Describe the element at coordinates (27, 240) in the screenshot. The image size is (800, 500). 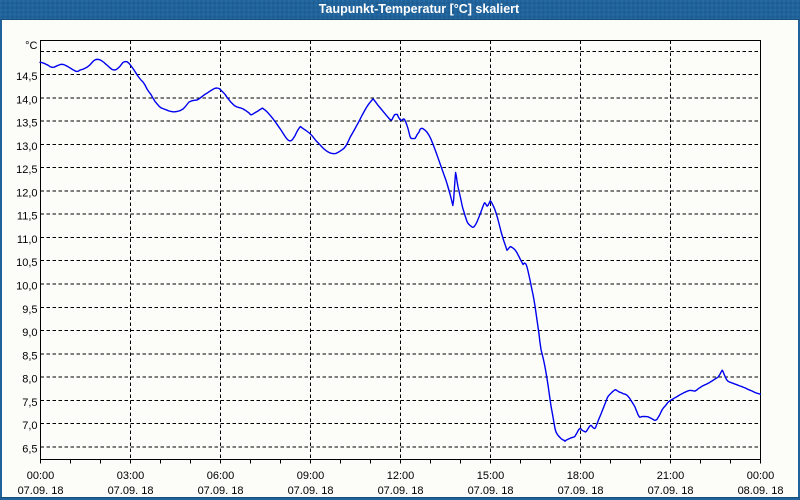
I see `svg-text: 11,0` at that location.